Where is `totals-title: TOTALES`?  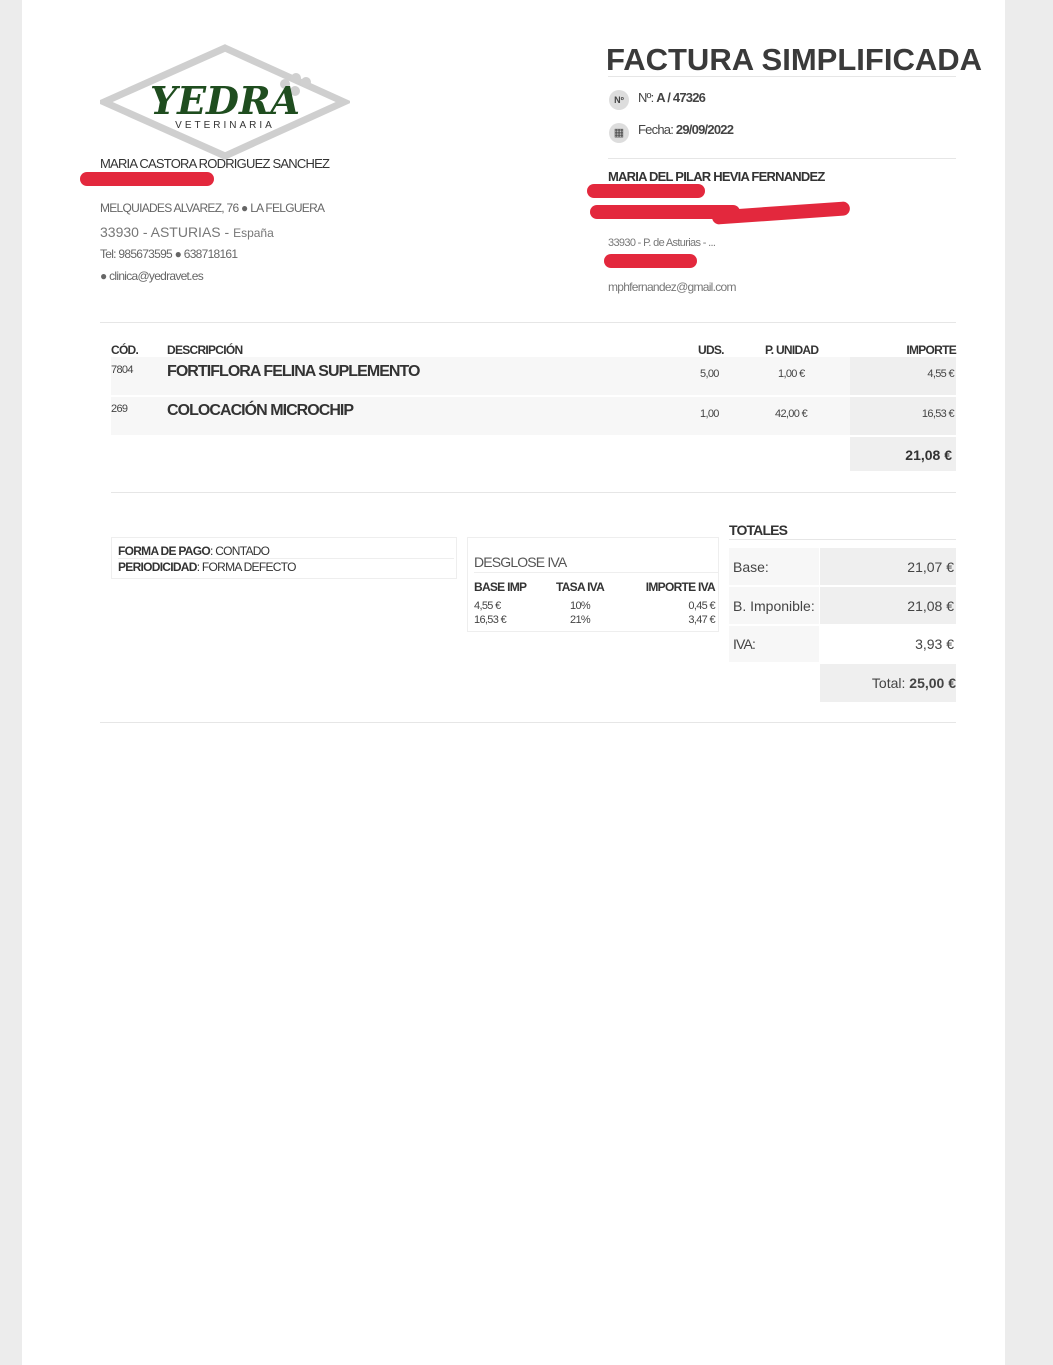 totals-title: TOTALES is located at coordinates (758, 530).